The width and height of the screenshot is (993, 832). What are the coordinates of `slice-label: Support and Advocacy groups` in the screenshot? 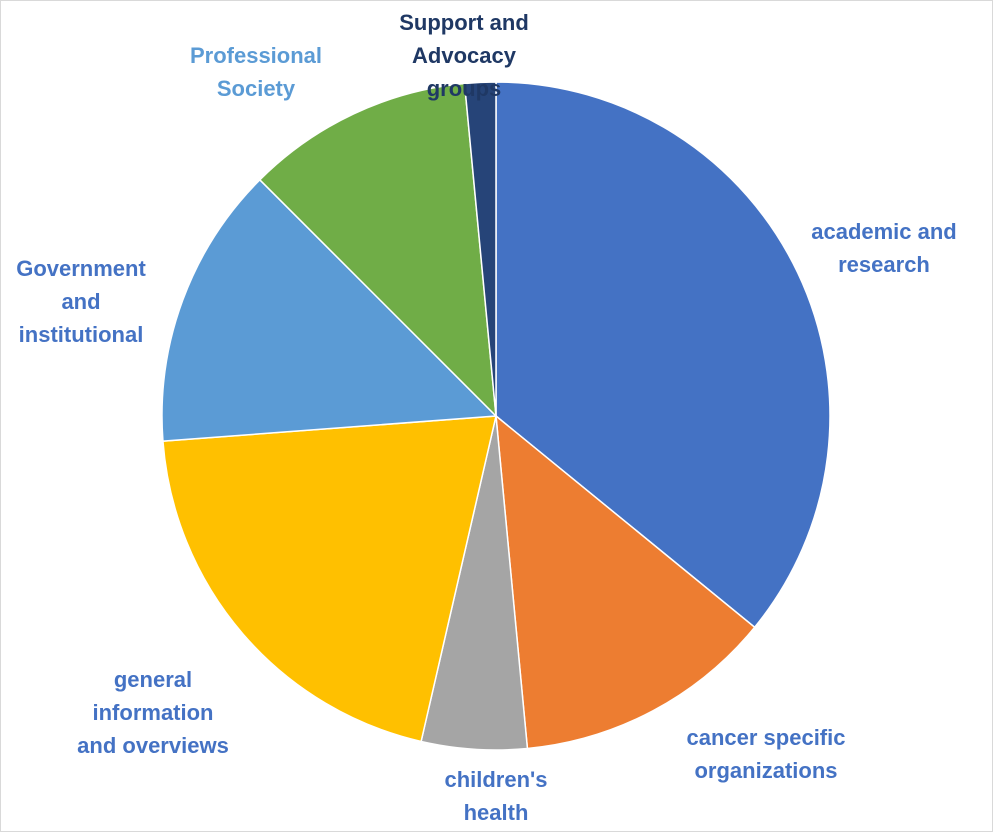 It's located at (464, 55).